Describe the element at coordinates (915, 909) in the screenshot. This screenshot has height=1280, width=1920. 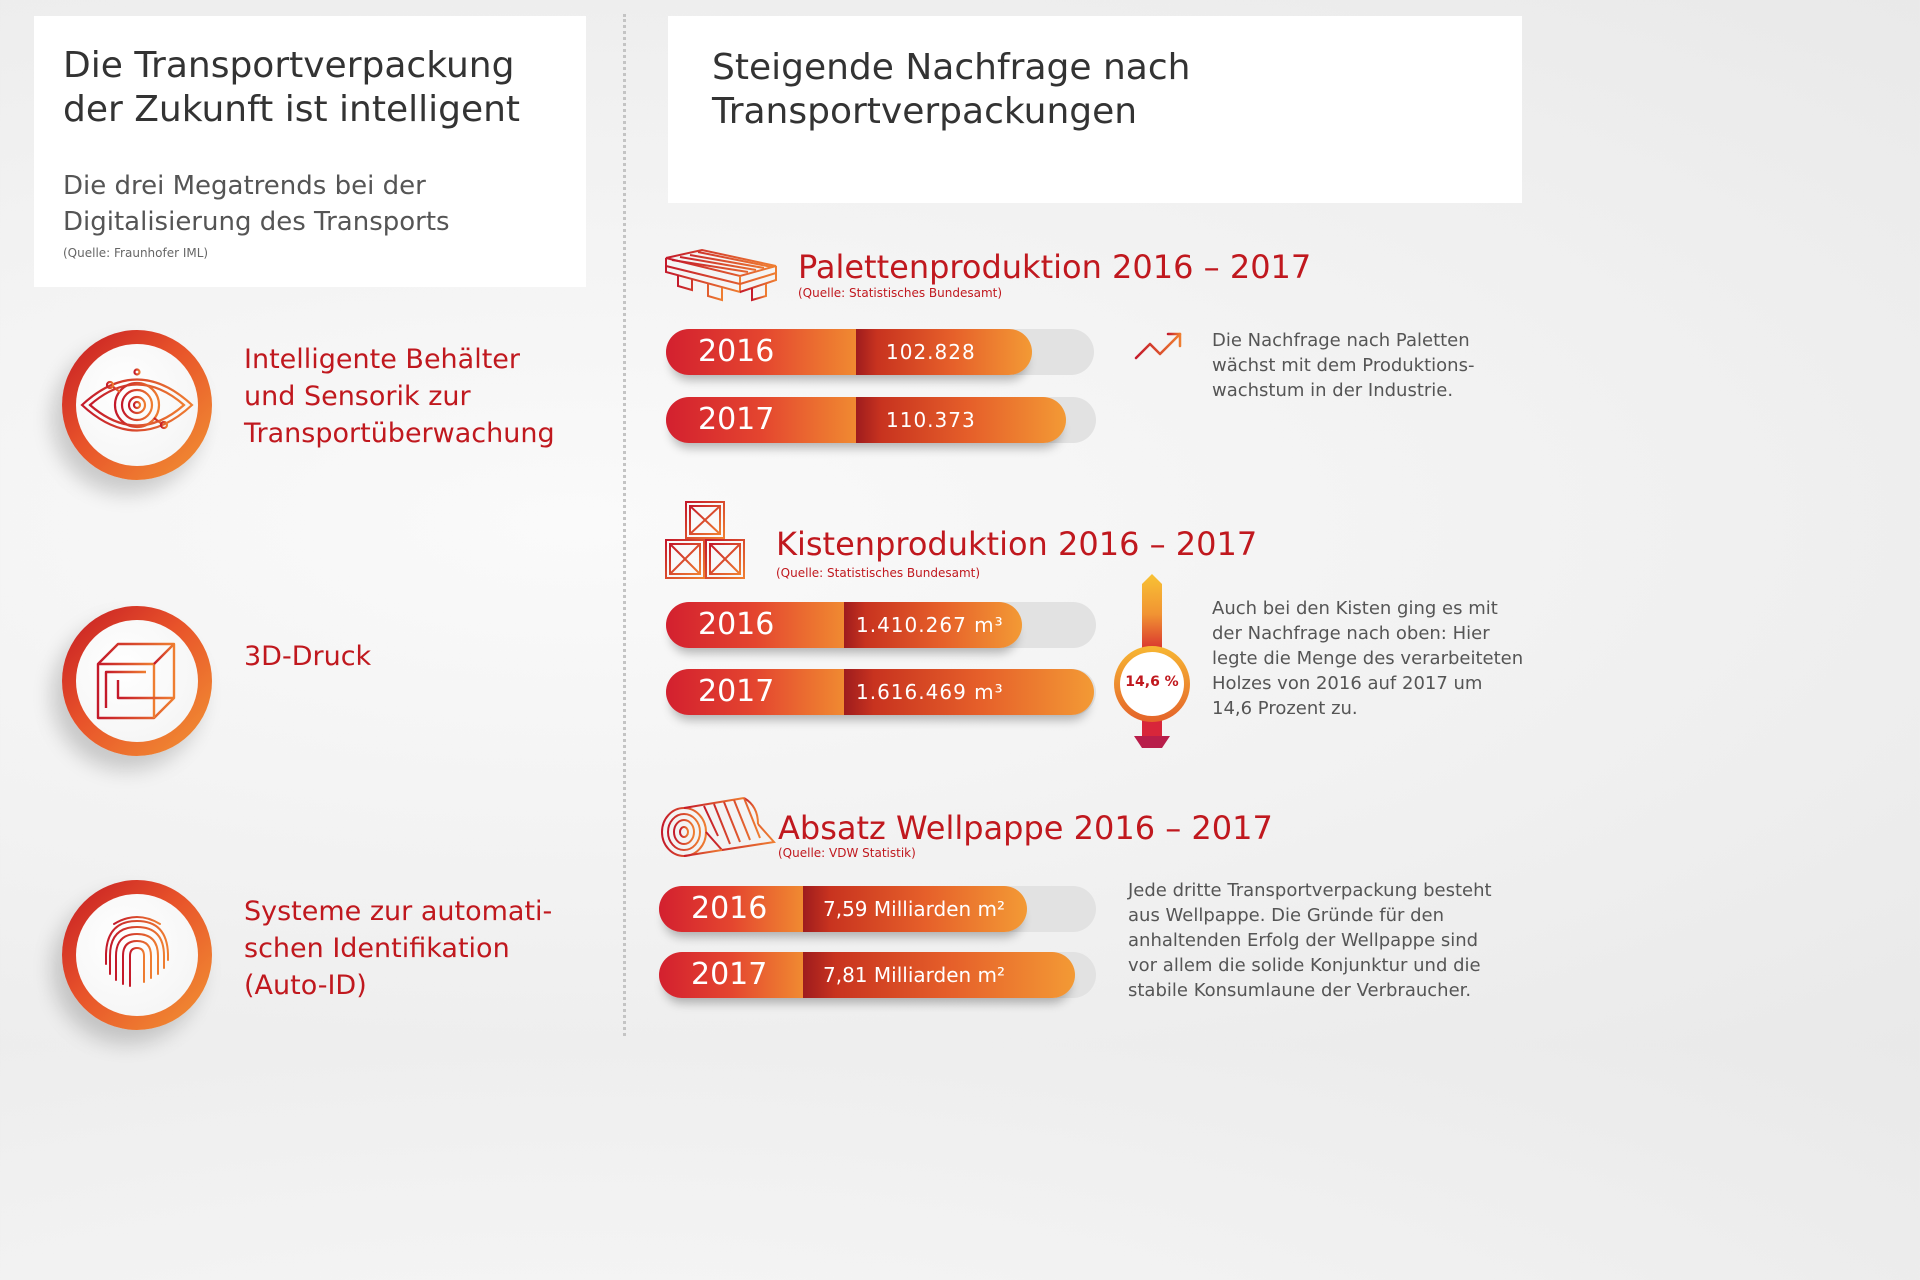
I see `bar-value: 7,59 Milliarden m²` at that location.